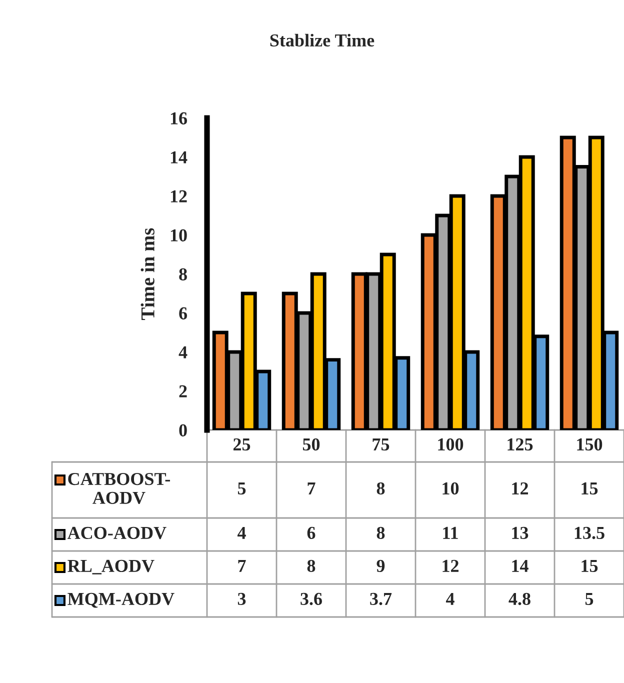 Image resolution: width=624 pixels, height=683 pixels. What do you see at coordinates (241, 444) in the screenshot?
I see `x-tick-label: 25` at bounding box center [241, 444].